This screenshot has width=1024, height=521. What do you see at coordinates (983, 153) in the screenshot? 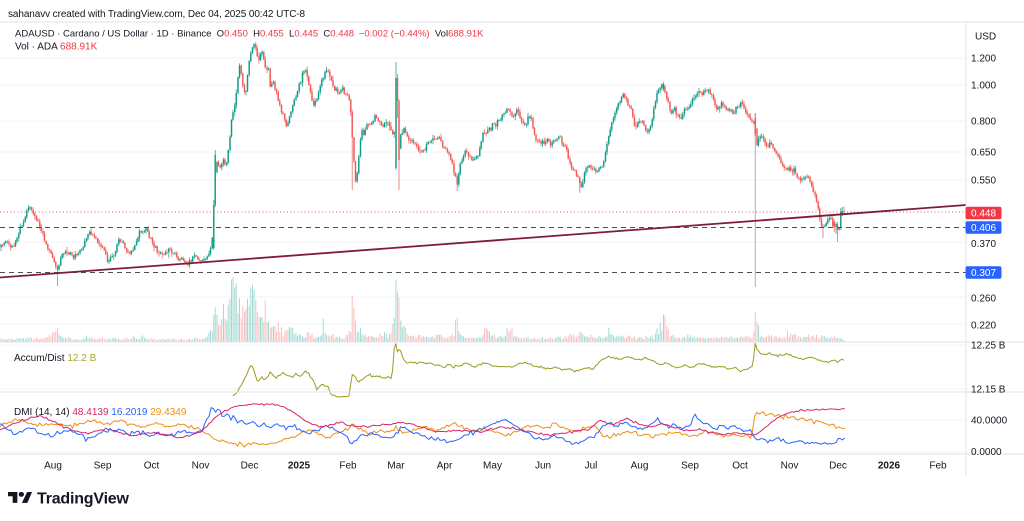
I see `svg-text: 0.650` at bounding box center [983, 153].